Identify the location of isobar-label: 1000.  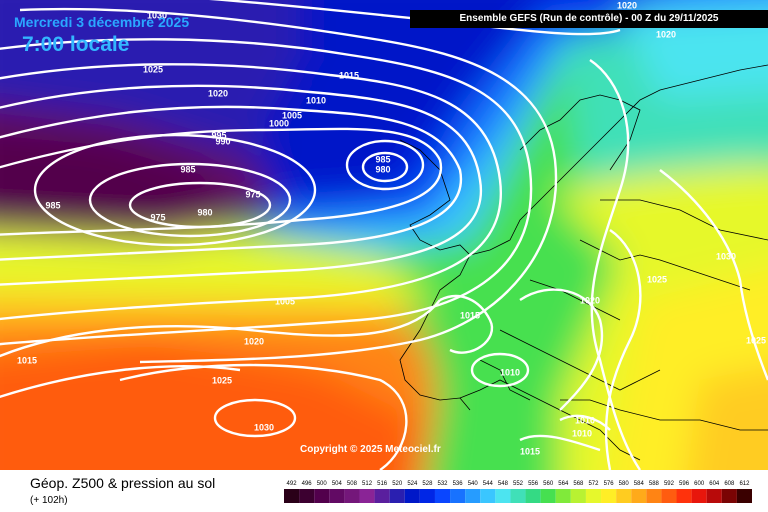
(279, 123).